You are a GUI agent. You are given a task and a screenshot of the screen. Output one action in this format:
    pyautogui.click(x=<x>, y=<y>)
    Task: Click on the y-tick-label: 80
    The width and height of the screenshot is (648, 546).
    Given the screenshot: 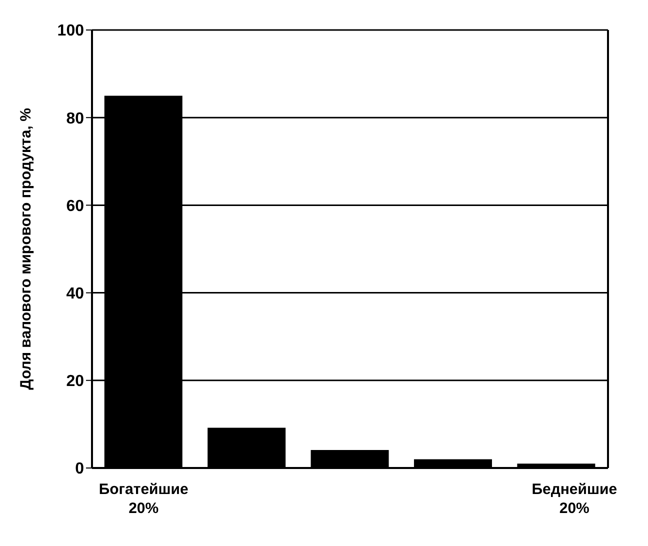 What is the action you would take?
    pyautogui.click(x=75, y=119)
    